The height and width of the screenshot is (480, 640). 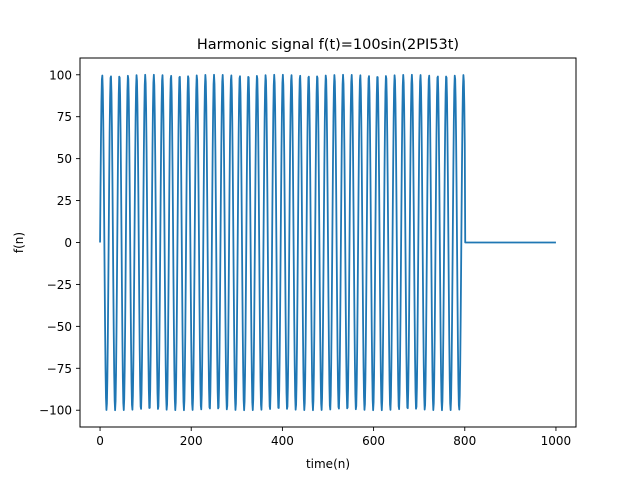 I want to click on y-axis: 100 75 50 25 0 −25 −50 −75 −100, so click(x=59, y=243).